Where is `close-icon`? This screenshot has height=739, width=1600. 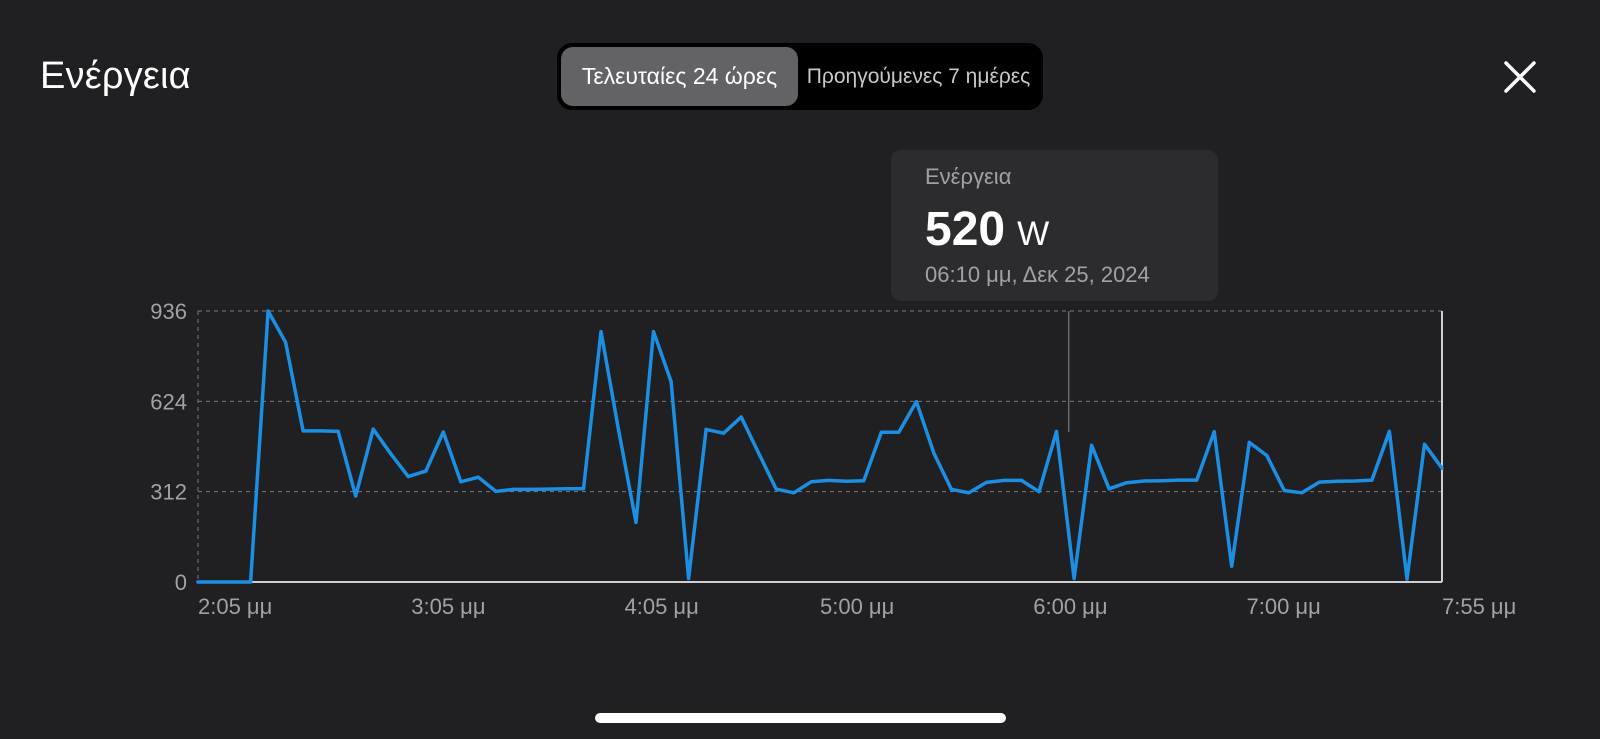
close-icon is located at coordinates (1520, 77).